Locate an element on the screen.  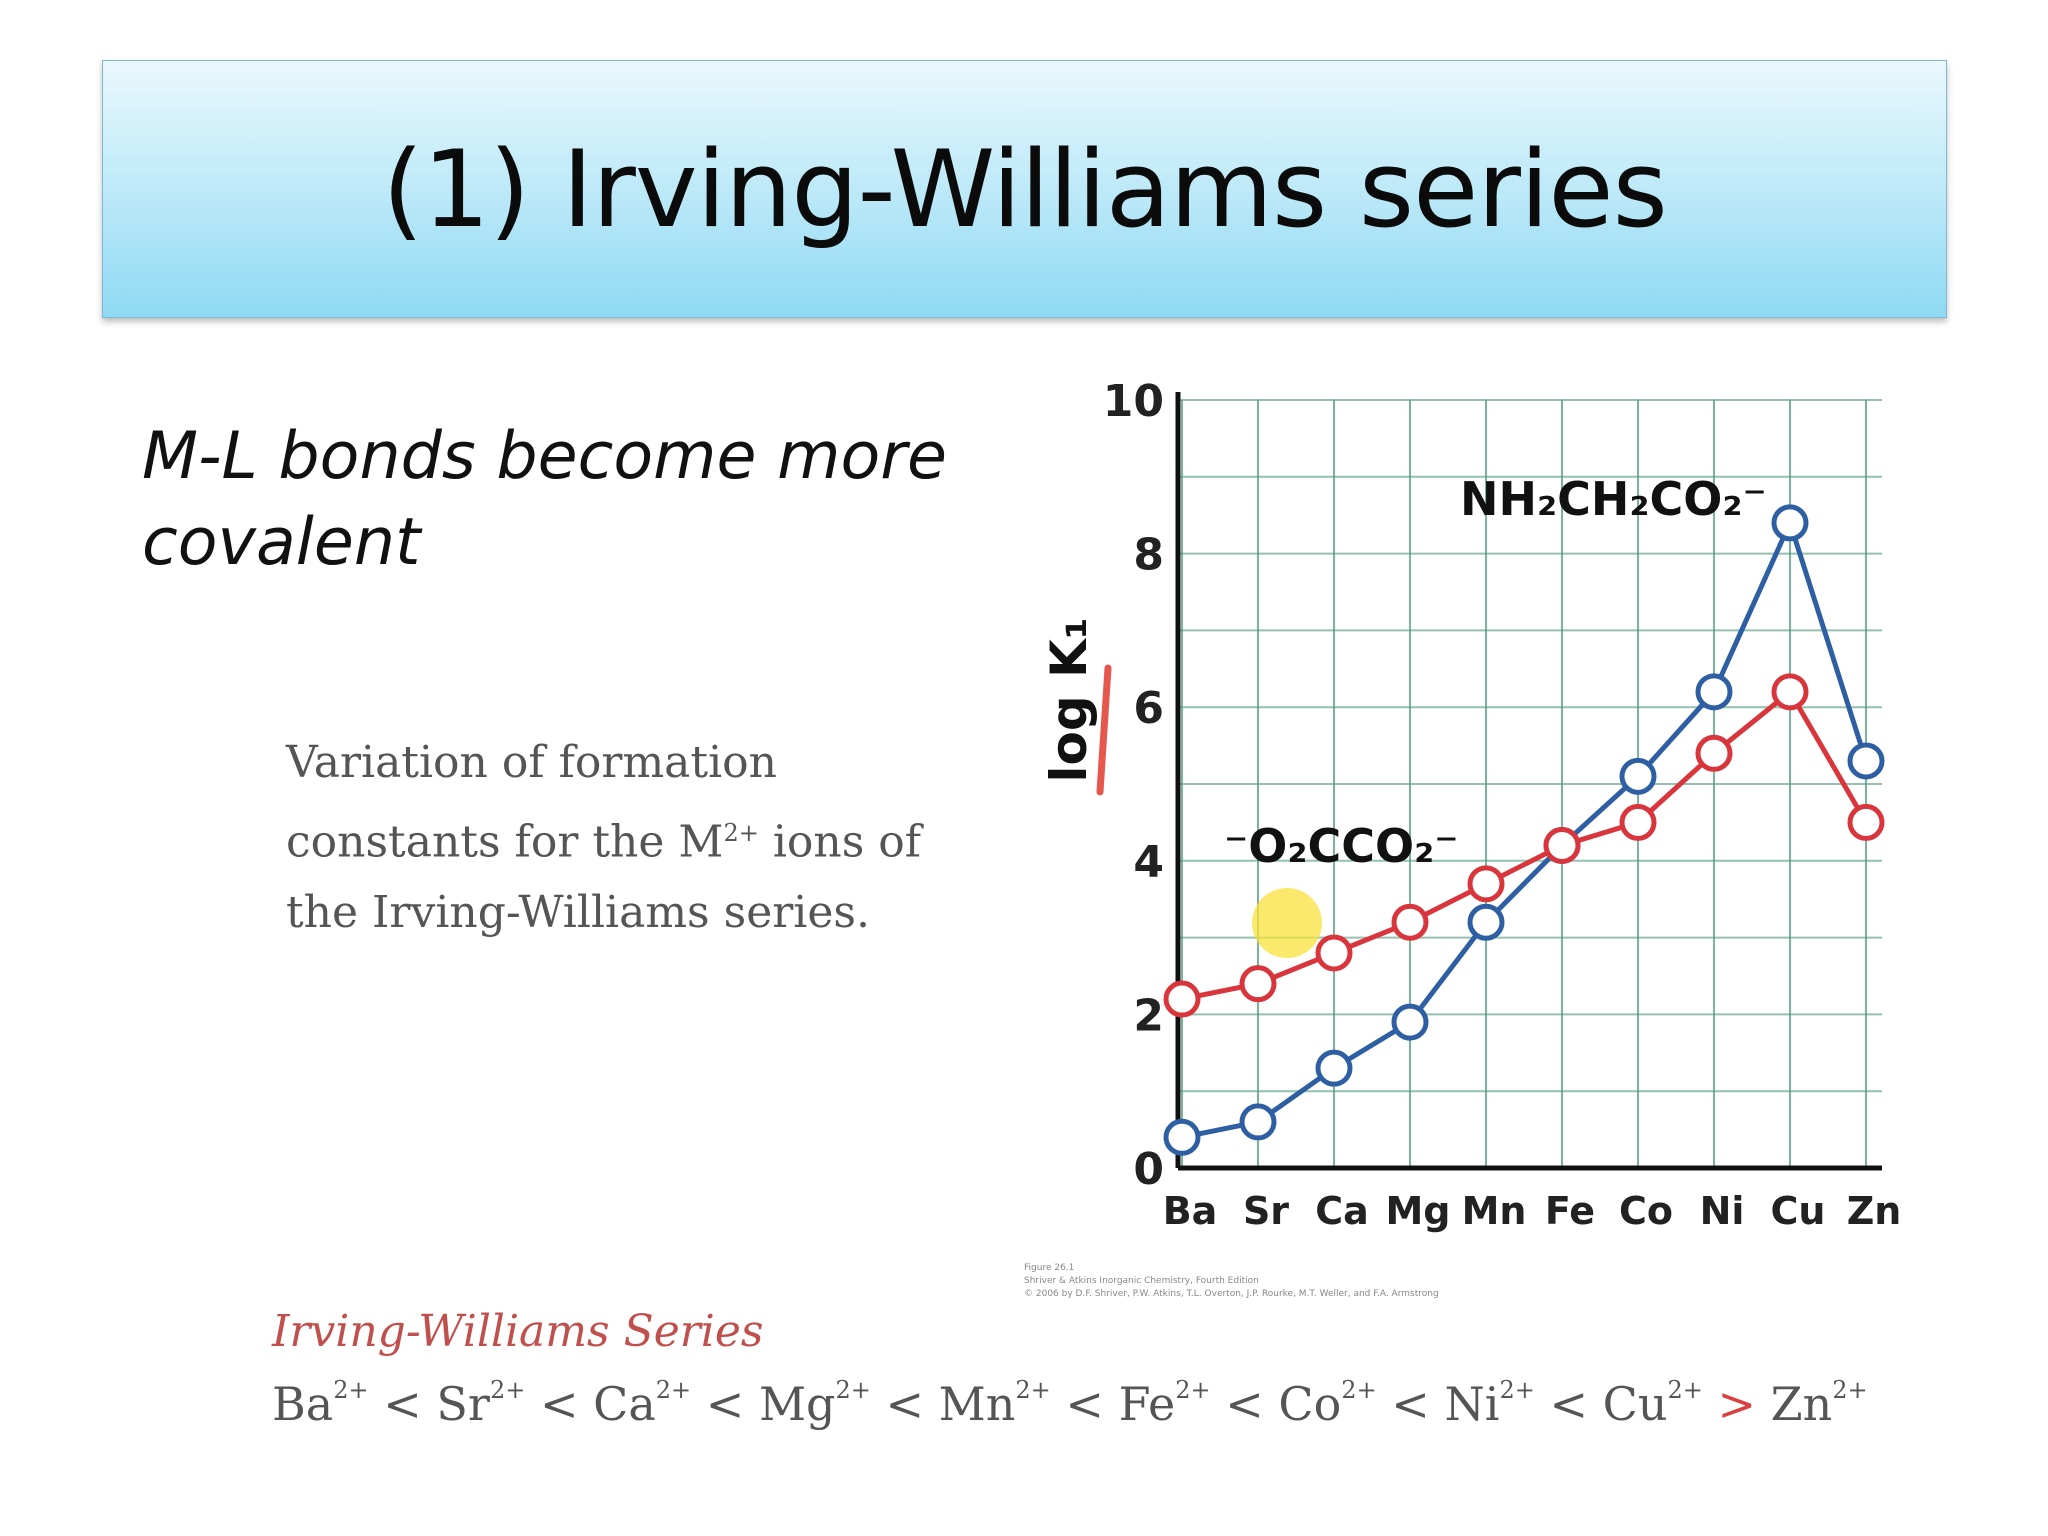
credit-line: Figure 26.1 is located at coordinates (1049, 1268).